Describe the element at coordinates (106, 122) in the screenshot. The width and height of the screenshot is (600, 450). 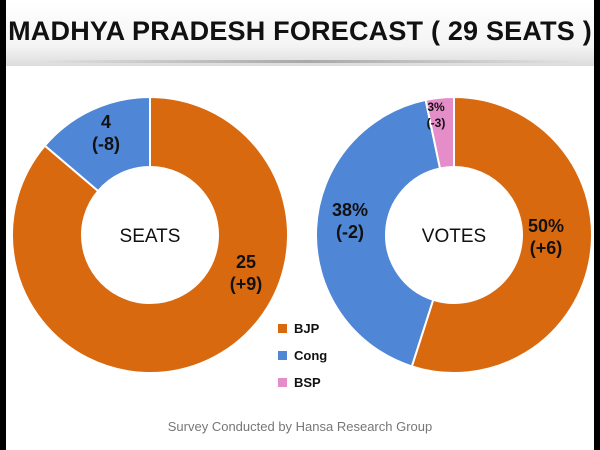
I see `data-label-cong: 4` at that location.